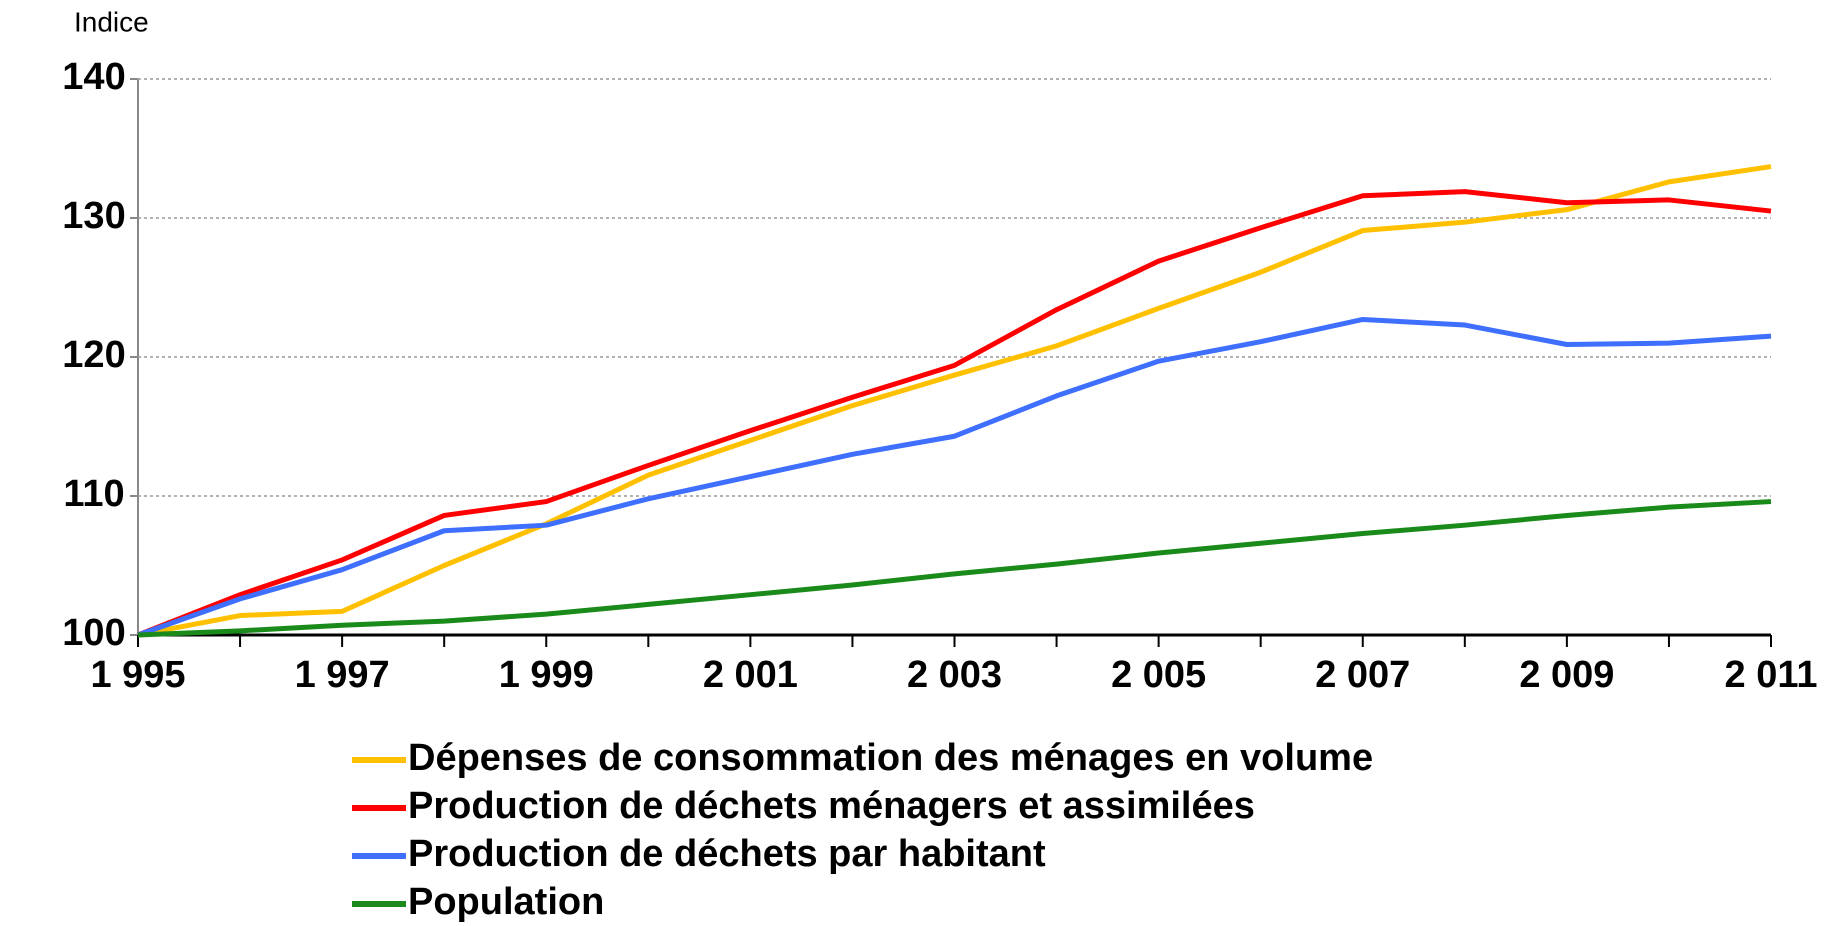 The height and width of the screenshot is (926, 1838). I want to click on y-tick-label: 140, so click(93, 77).